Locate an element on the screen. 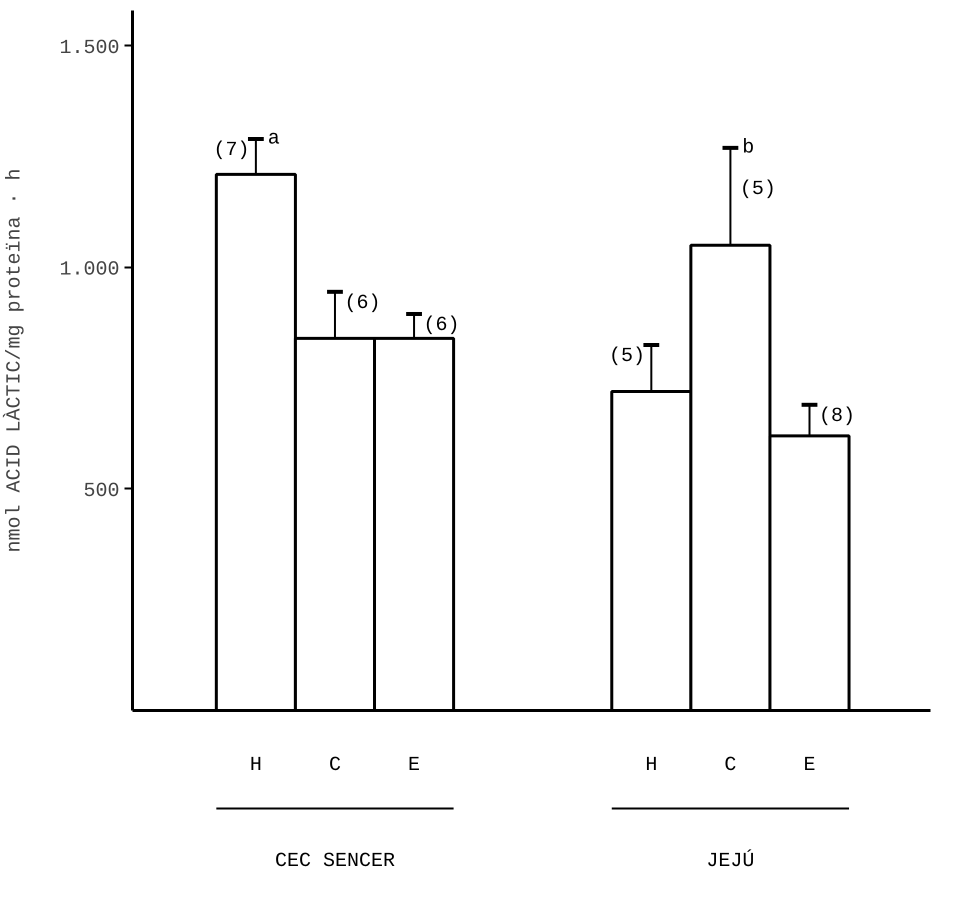 This screenshot has height=898, width=956. y-tick-label: 1.500 is located at coordinates (89, 48).